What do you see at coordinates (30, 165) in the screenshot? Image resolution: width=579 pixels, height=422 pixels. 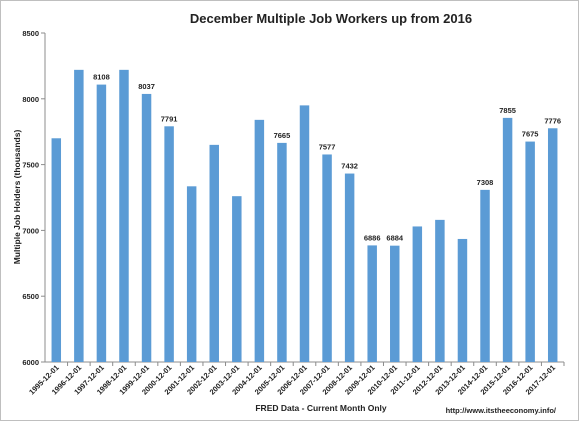 I see `y-tick-label: 7500` at bounding box center [30, 165].